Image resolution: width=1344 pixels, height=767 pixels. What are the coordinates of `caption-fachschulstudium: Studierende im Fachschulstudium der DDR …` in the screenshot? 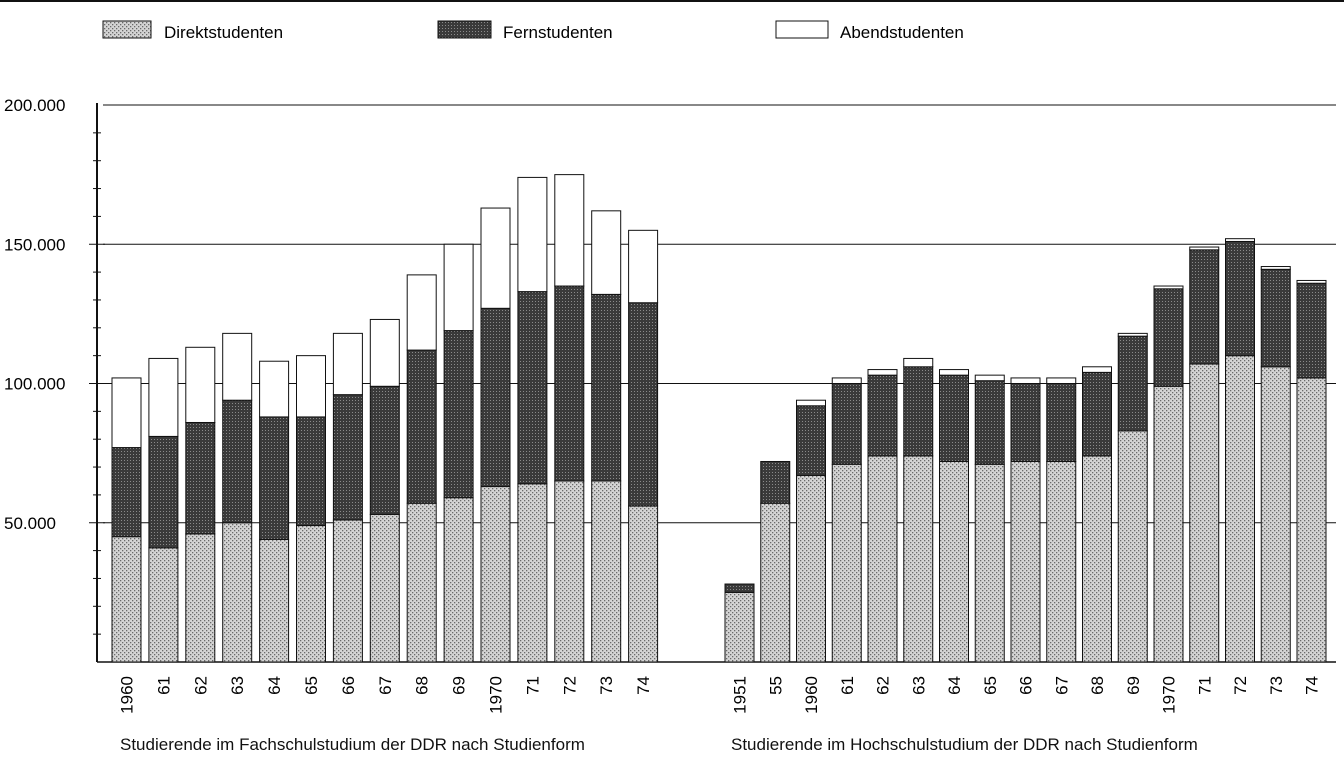 It's located at (352, 744).